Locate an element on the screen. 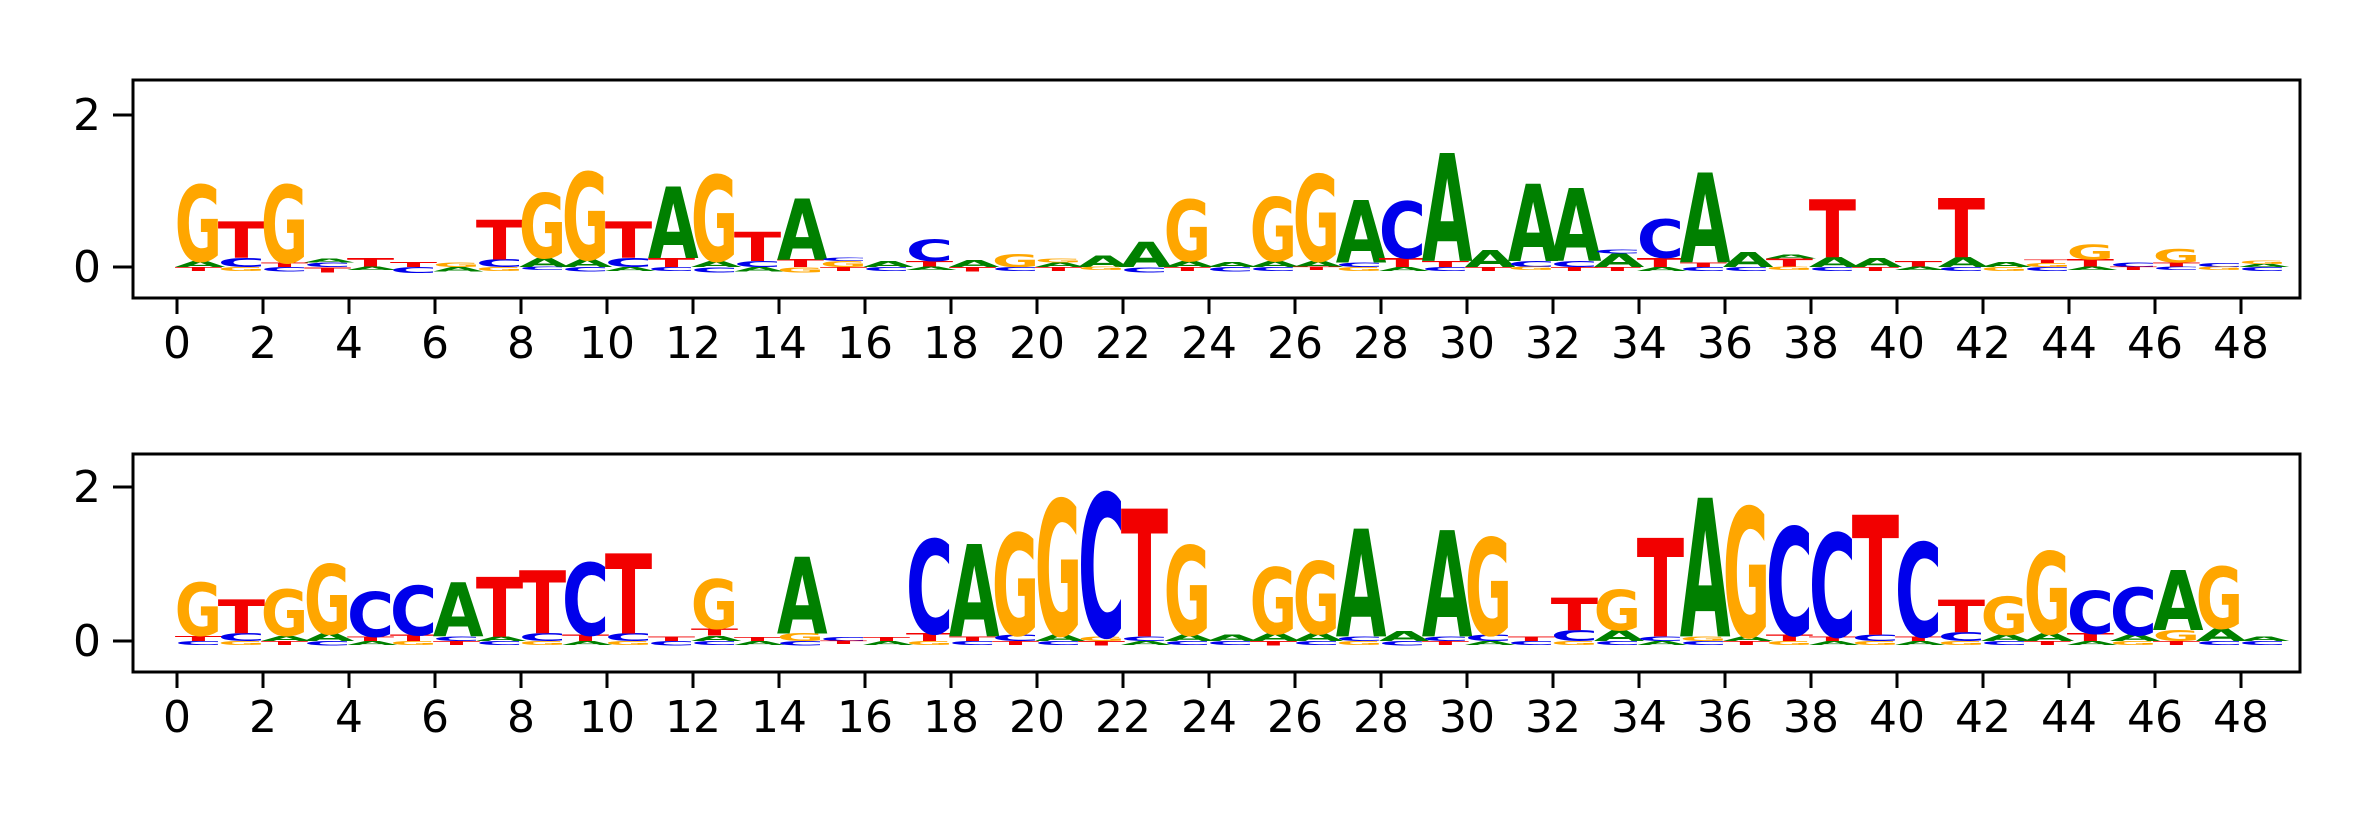 This screenshot has height=826, width=2362. logo-letter-g-pos20: G is located at coordinates (1058, 571).